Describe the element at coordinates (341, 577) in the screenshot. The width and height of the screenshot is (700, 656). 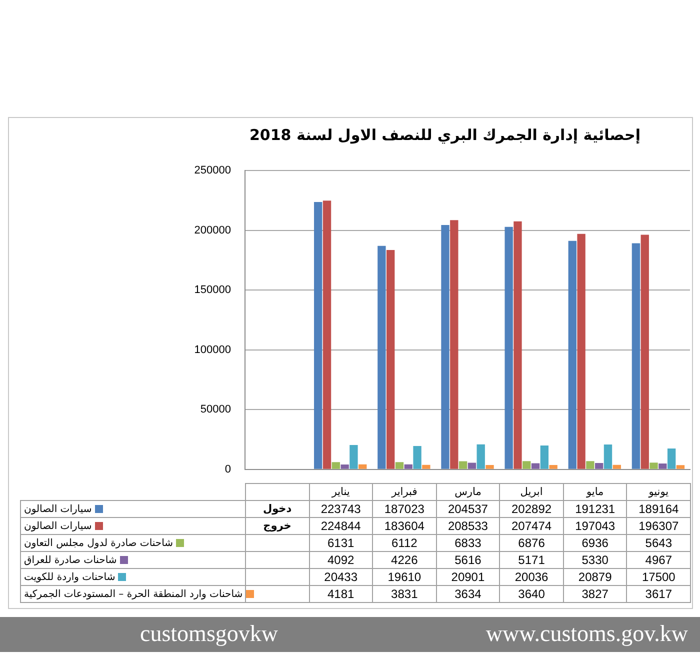
I see `data-label: 20433` at that location.